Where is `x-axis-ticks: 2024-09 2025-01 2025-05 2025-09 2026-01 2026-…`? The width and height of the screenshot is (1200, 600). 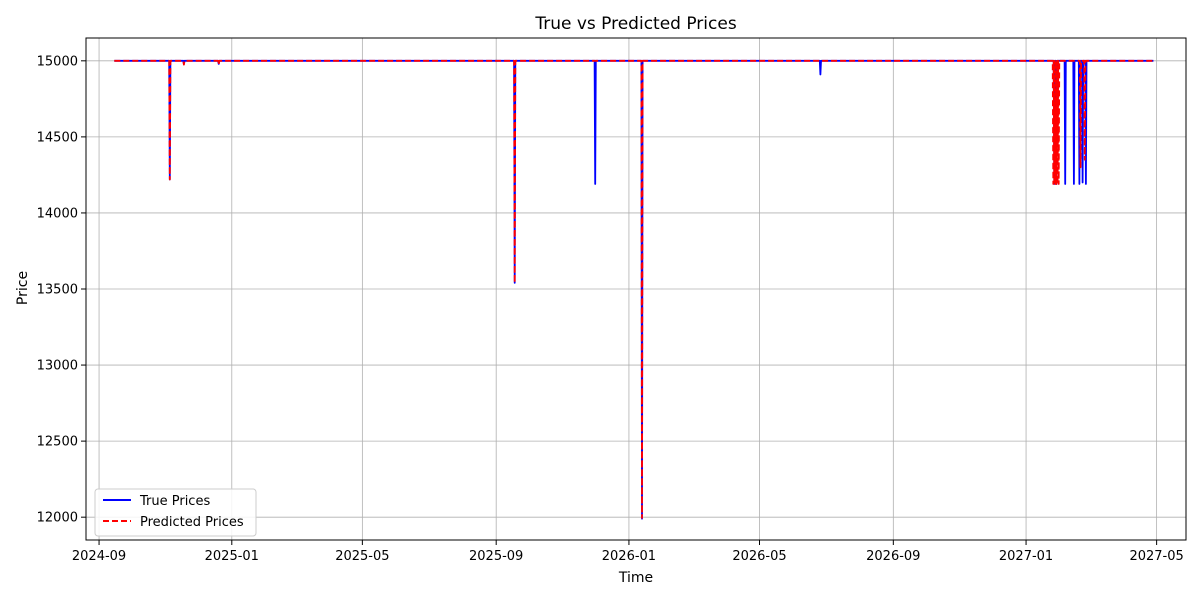
x-axis-ticks: 2024-09 2025-01 2025-05 2025-09 2026-01 2026-… is located at coordinates (628, 552).